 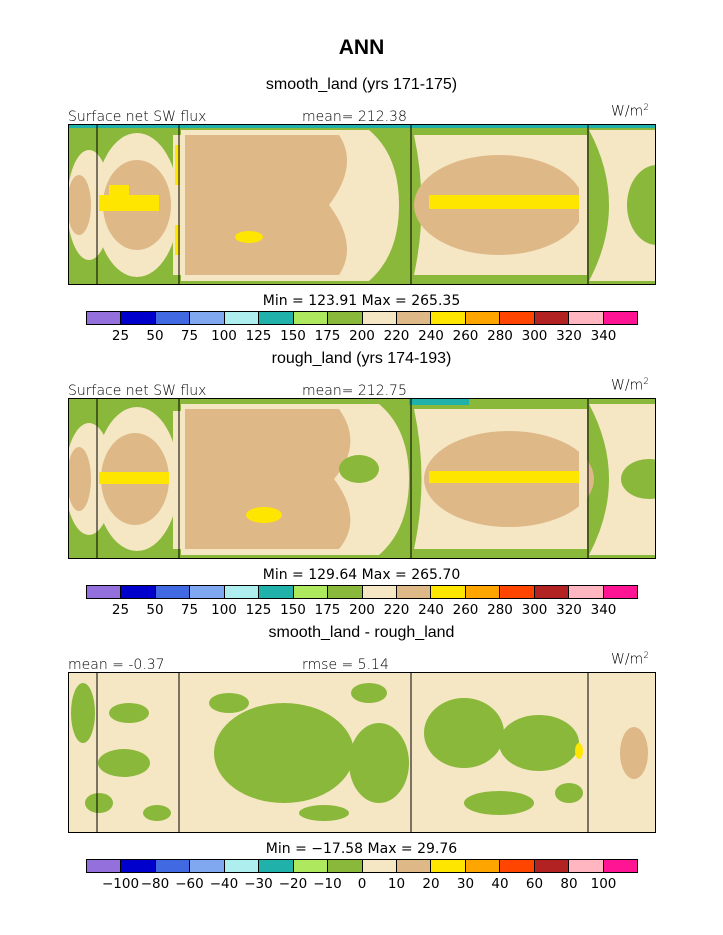 I want to click on mean-label-1: mean= 212.38, so click(x=354, y=117).